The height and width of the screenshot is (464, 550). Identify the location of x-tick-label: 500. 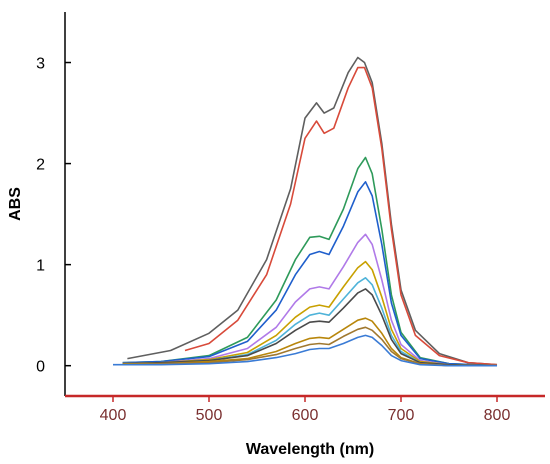
(209, 415).